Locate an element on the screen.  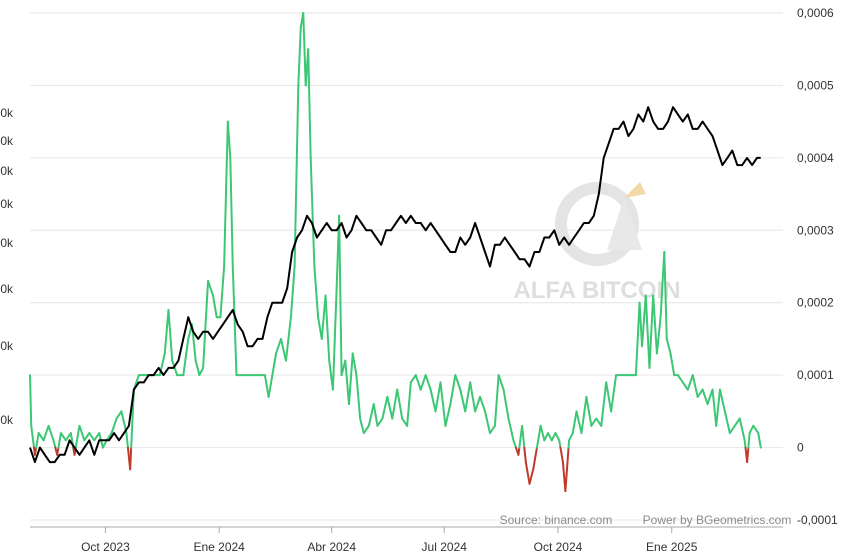
x-tick-label: Jul 2024 is located at coordinates (445, 547).